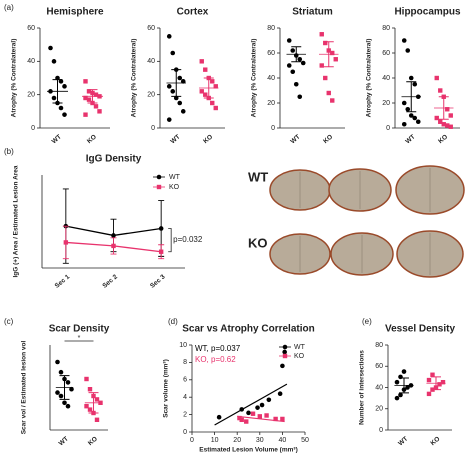  I want to click on y-tick-label: 10, so click(183, 345).